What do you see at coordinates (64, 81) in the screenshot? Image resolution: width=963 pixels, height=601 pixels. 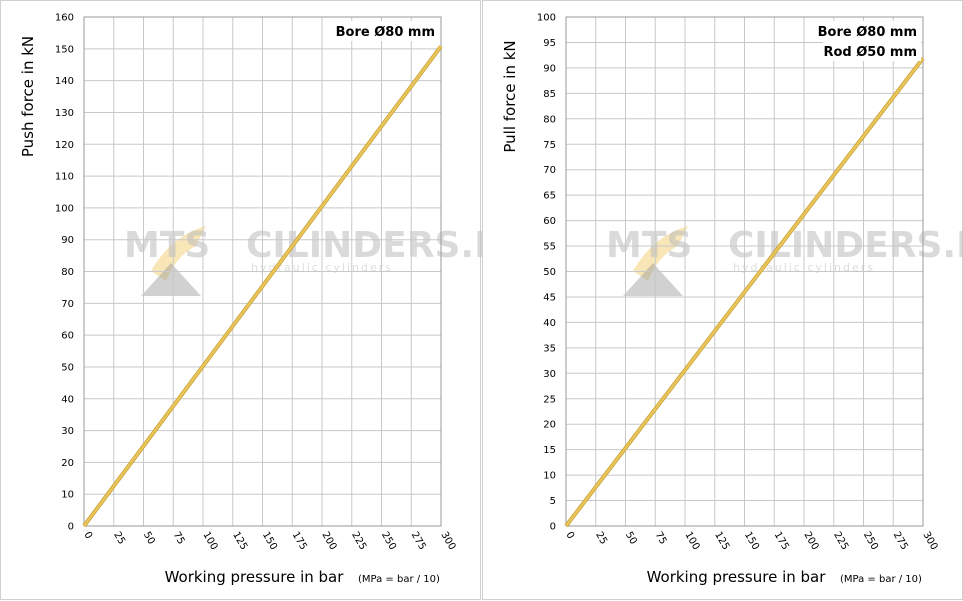 I see `y-tick-label: 140` at bounding box center [64, 81].